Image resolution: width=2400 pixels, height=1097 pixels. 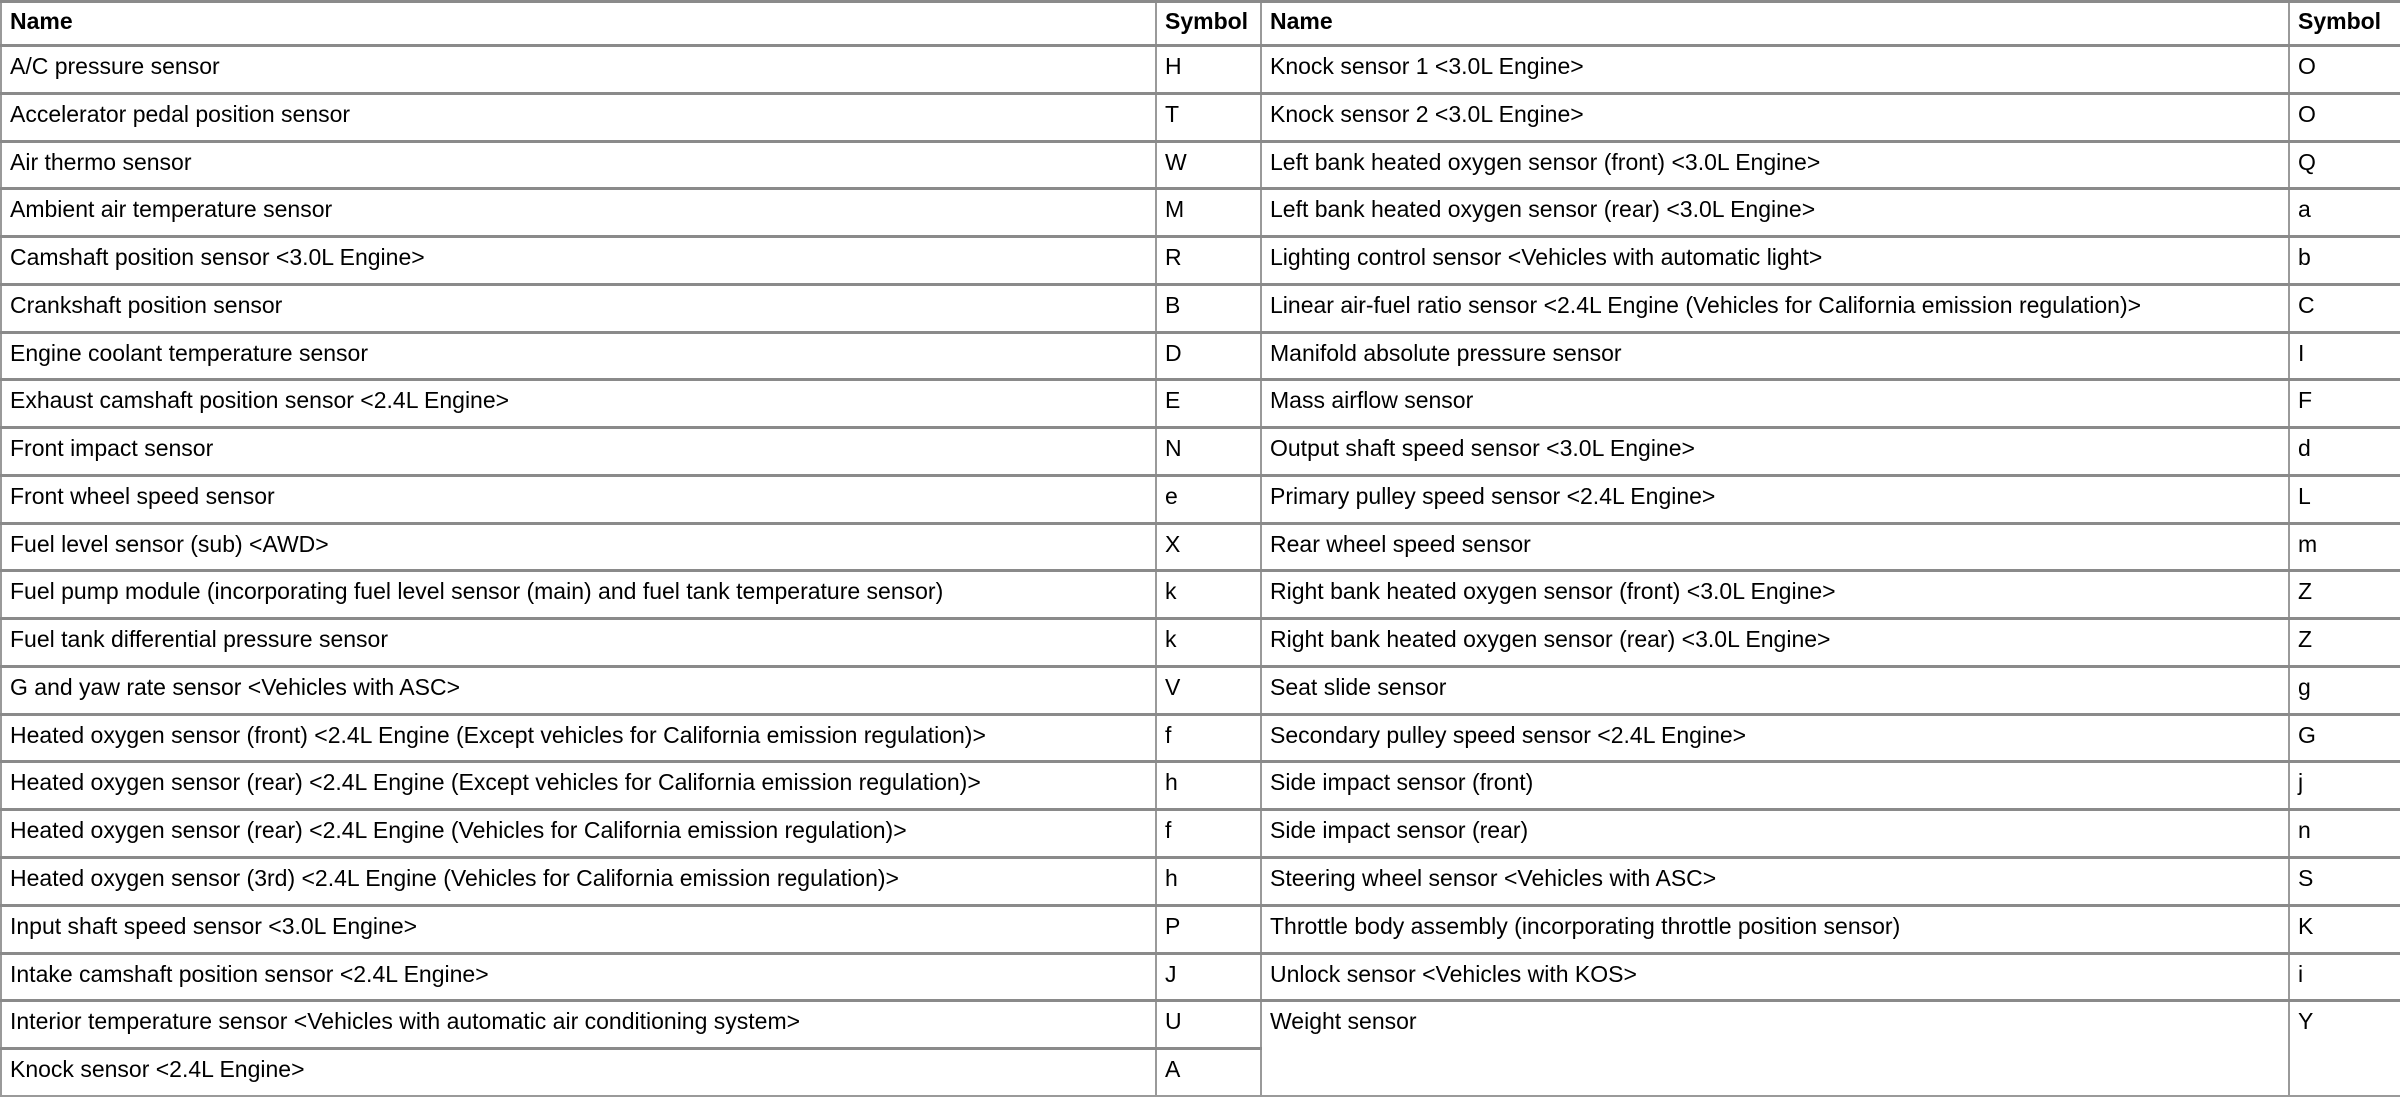 I want to click on symbol-cell: a, so click(x=2344, y=212).